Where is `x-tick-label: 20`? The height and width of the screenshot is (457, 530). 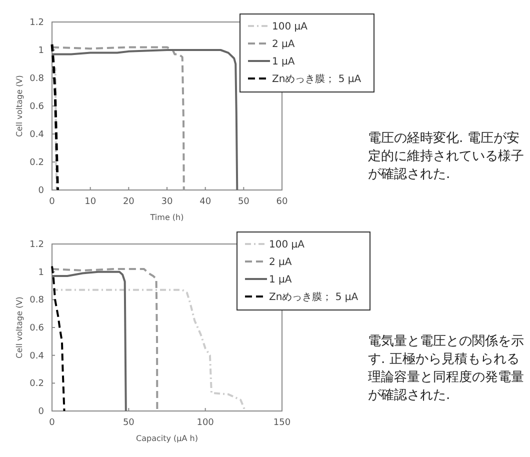 x-tick-label: 20 is located at coordinates (128, 202).